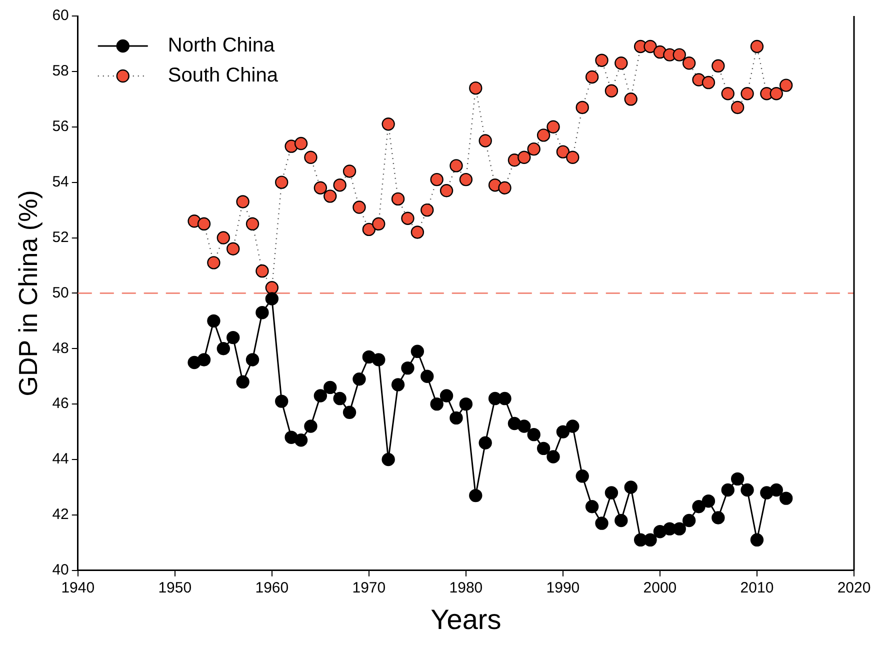 This screenshot has height=648, width=874. I want to click on x-tick-label: 1940, so click(78, 588).